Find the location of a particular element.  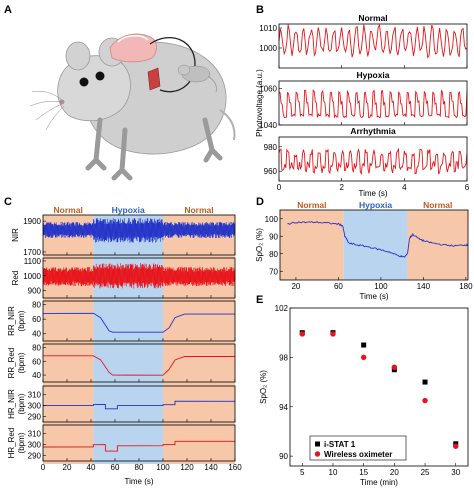

panel-letter-b: B is located at coordinates (260, 10).